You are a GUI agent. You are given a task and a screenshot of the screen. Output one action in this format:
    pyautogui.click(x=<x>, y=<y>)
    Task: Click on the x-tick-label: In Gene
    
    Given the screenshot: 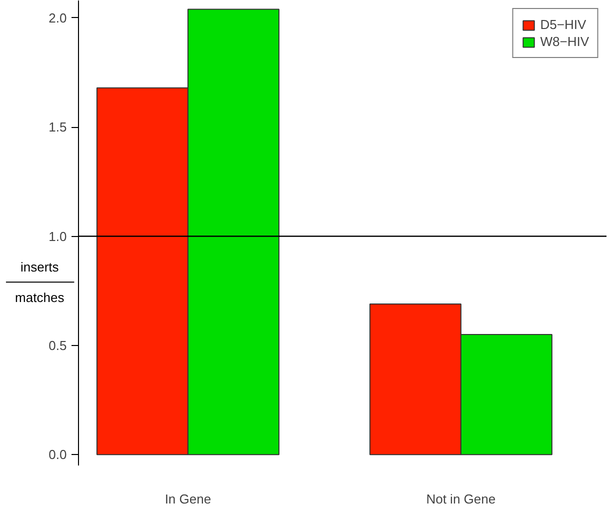 What is the action you would take?
    pyautogui.click(x=188, y=499)
    